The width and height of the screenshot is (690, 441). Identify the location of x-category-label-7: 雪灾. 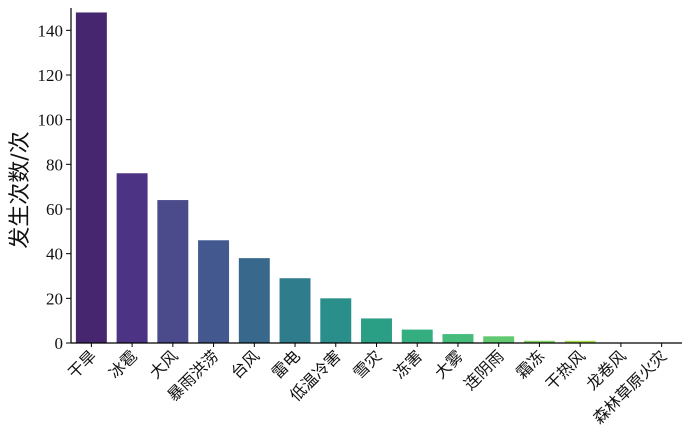
(367, 364).